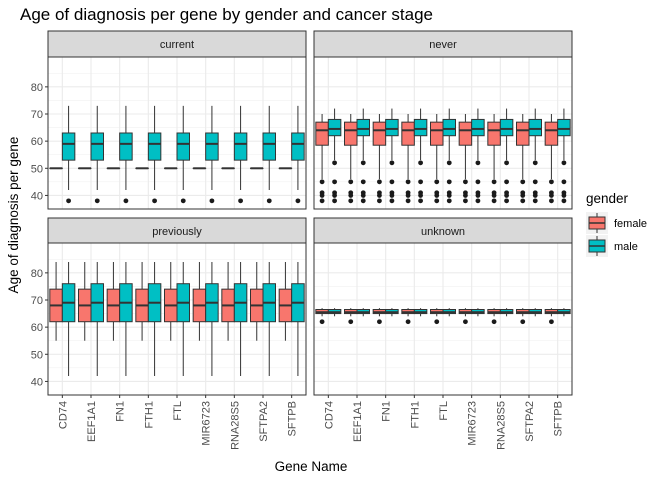  I want to click on facet-strip-label: current, so click(177, 45).